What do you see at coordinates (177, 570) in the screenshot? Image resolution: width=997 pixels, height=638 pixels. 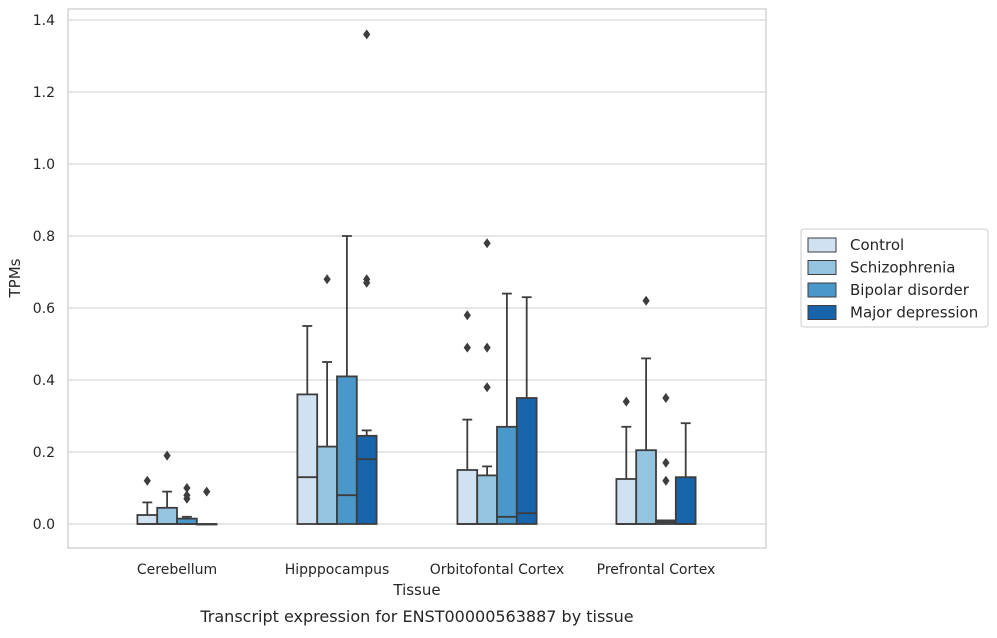 I see `x-tick-label: Cerebellum` at bounding box center [177, 570].